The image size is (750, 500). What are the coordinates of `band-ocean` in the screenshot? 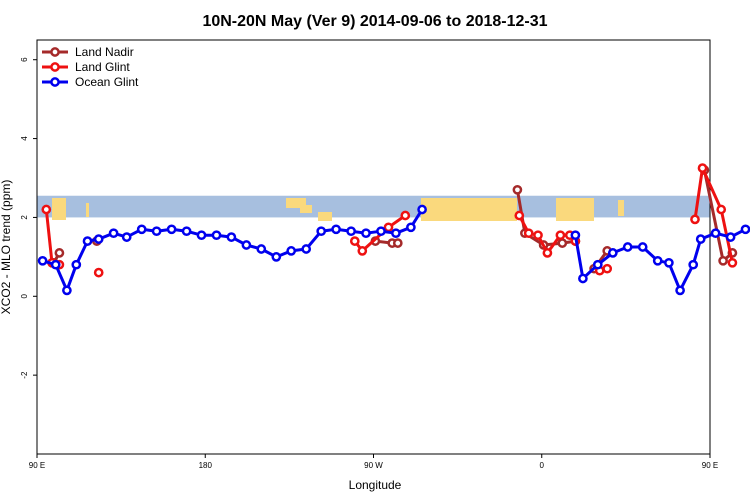 It's located at (373, 206).